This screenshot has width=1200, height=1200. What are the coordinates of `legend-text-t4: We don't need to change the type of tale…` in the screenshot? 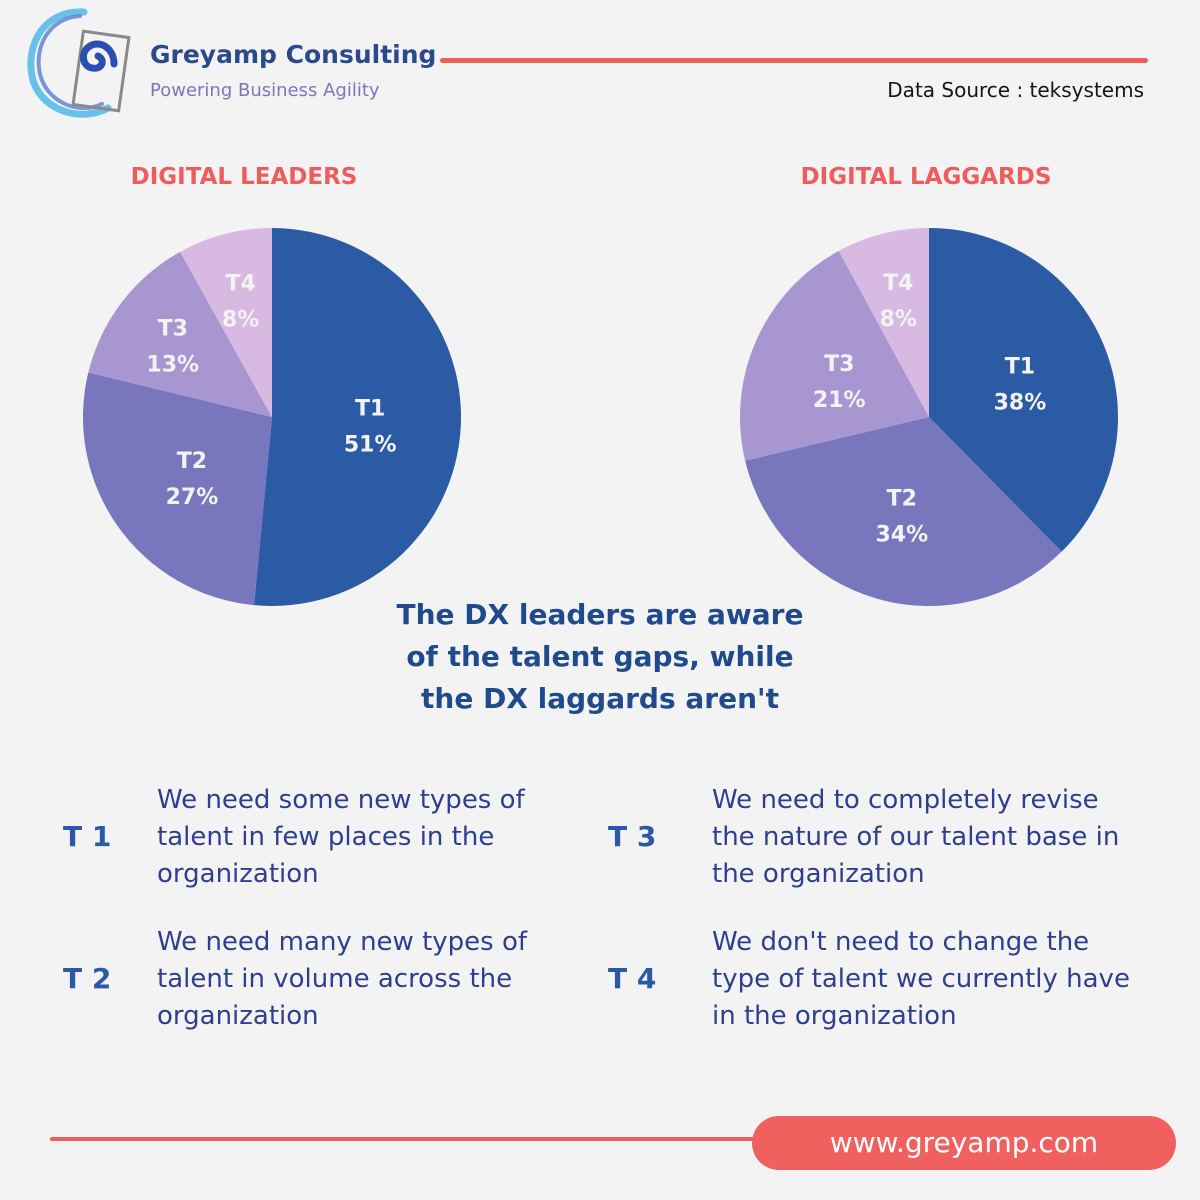 It's located at (921, 979).